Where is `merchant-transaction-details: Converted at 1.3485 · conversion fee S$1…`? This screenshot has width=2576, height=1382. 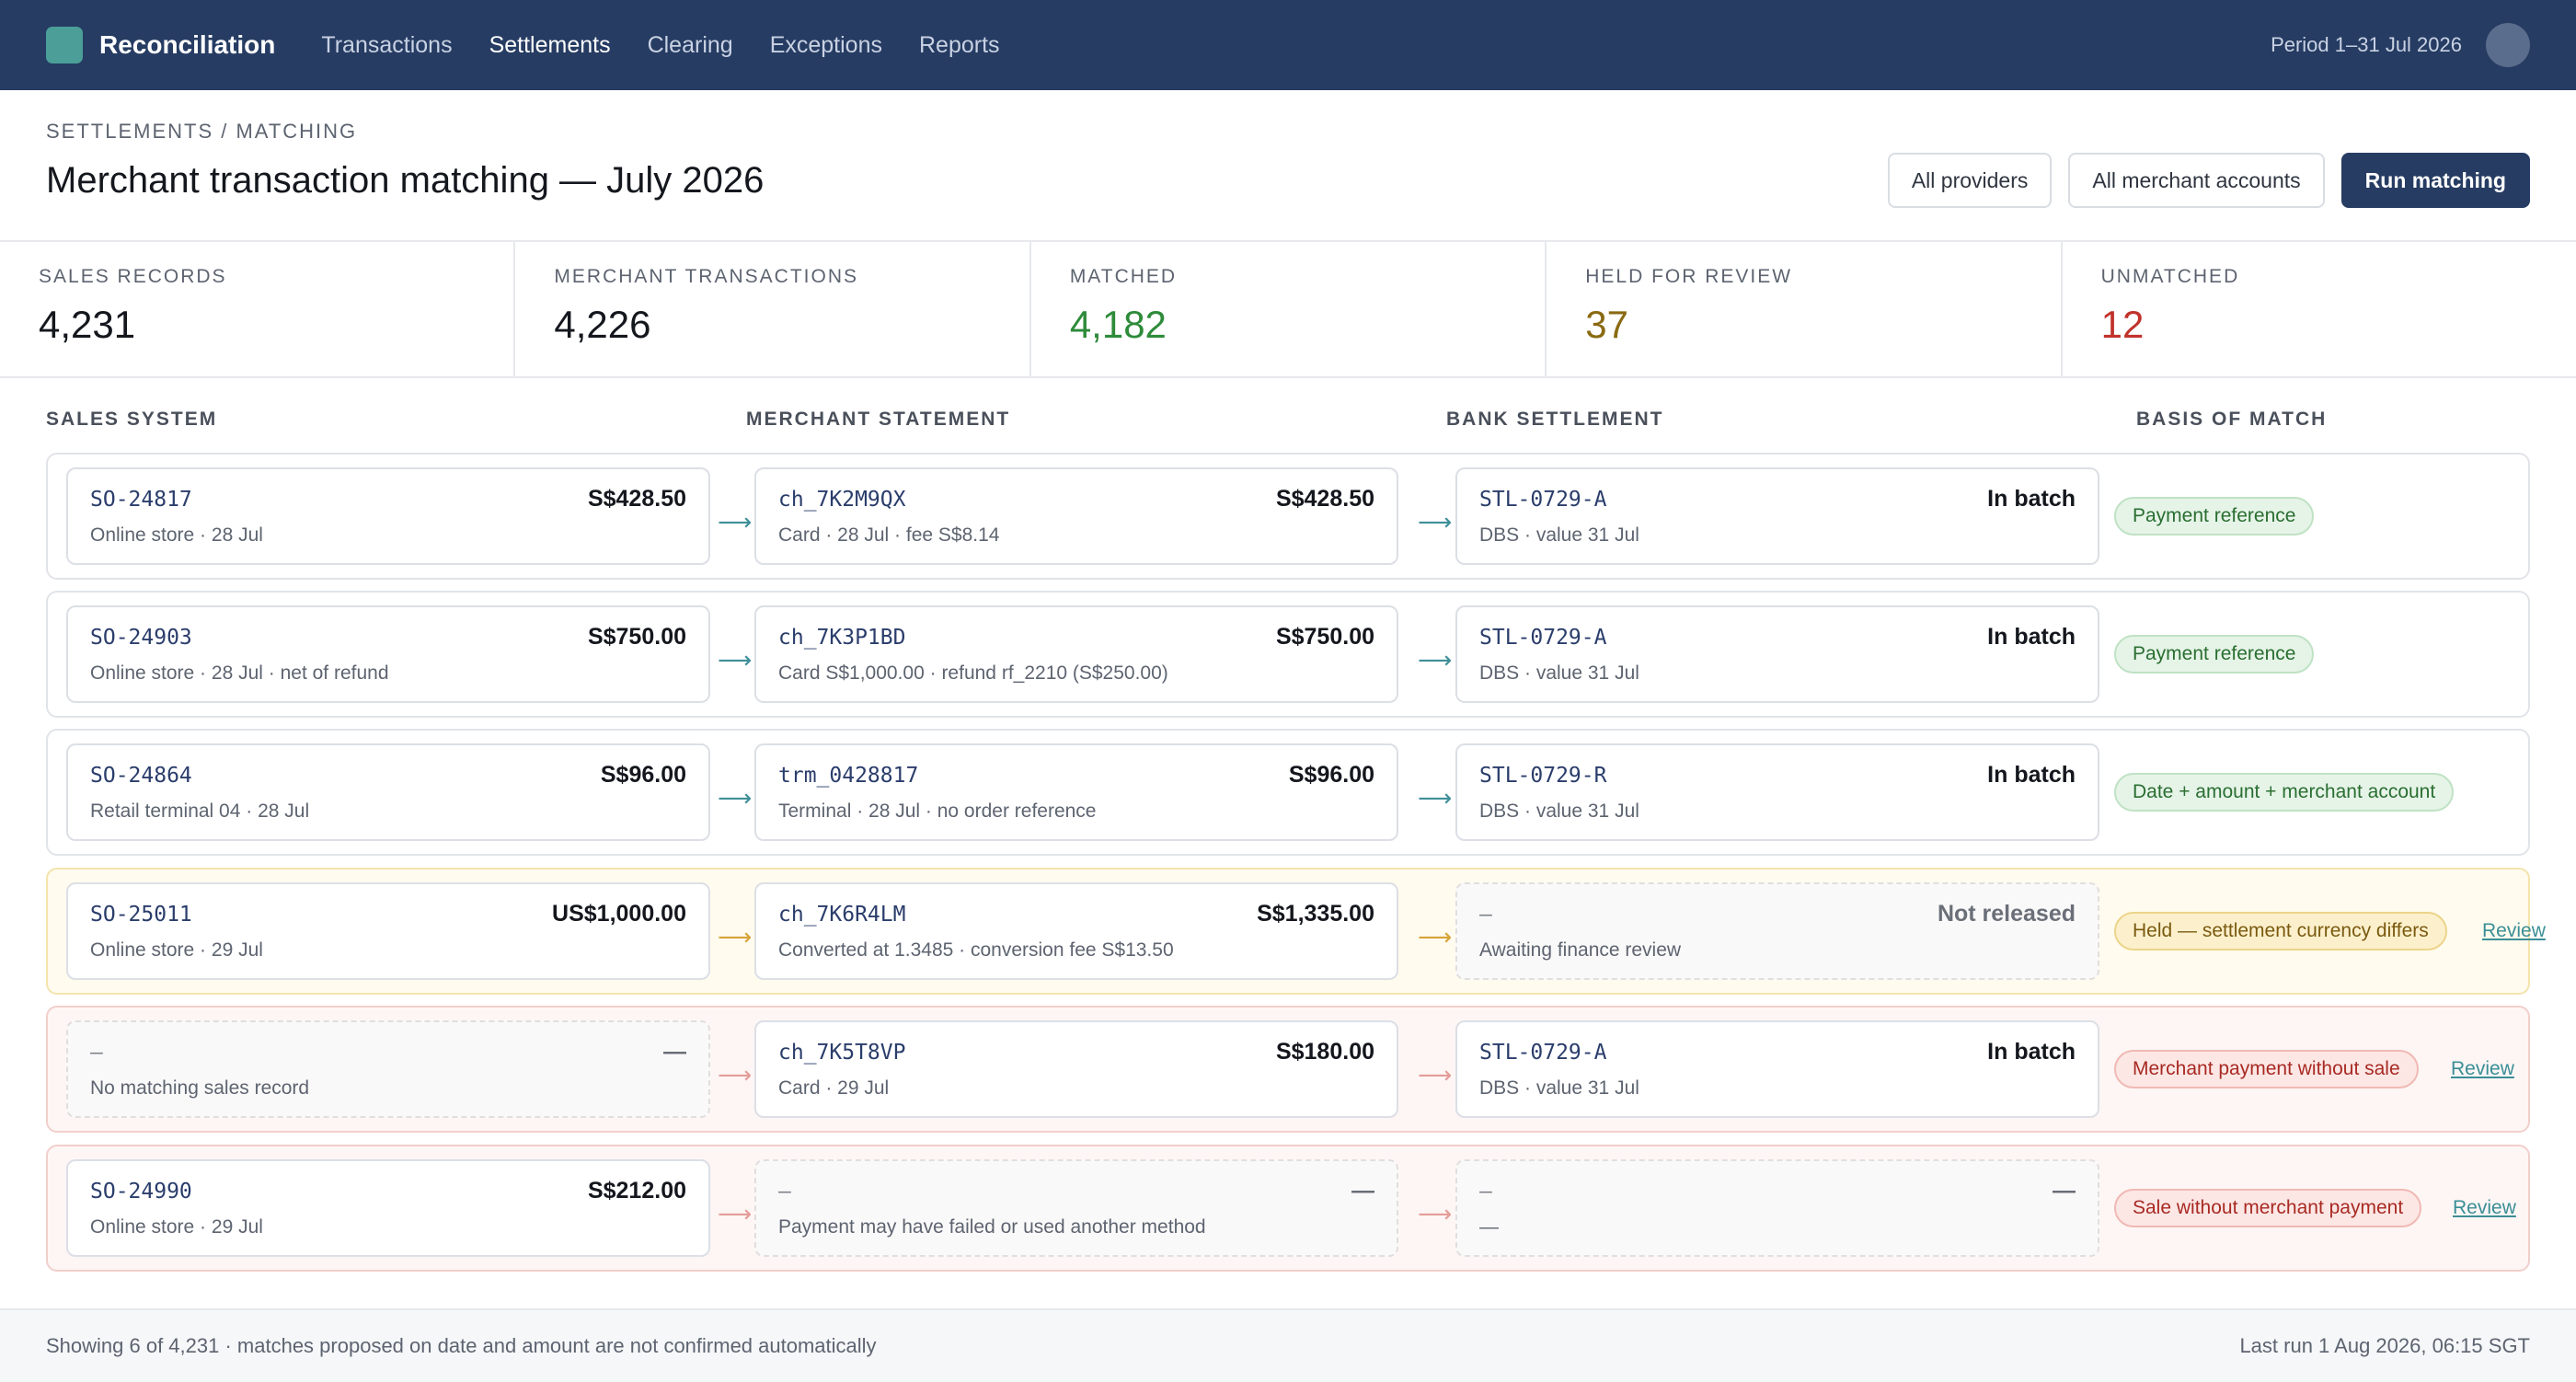
merchant-transaction-details: Converted at 1.3485 · conversion fee S$1… is located at coordinates (976, 950).